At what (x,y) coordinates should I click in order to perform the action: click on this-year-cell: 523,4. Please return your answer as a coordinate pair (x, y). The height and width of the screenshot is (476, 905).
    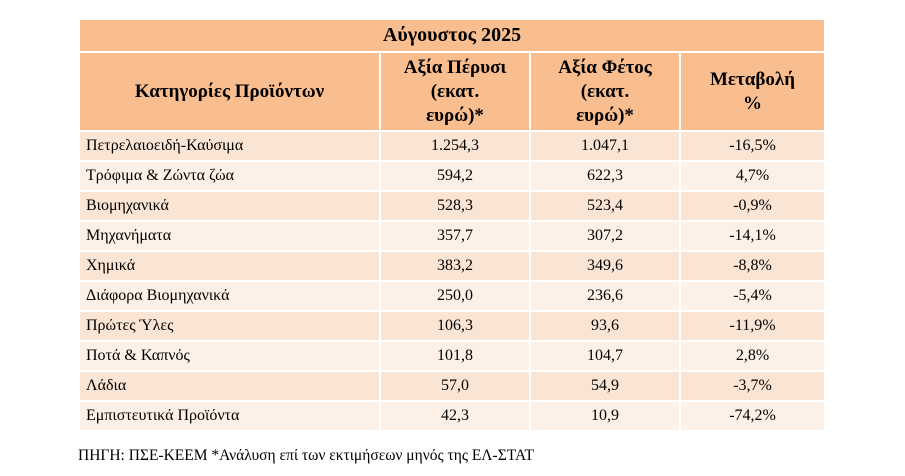
    Looking at the image, I should click on (605, 206).